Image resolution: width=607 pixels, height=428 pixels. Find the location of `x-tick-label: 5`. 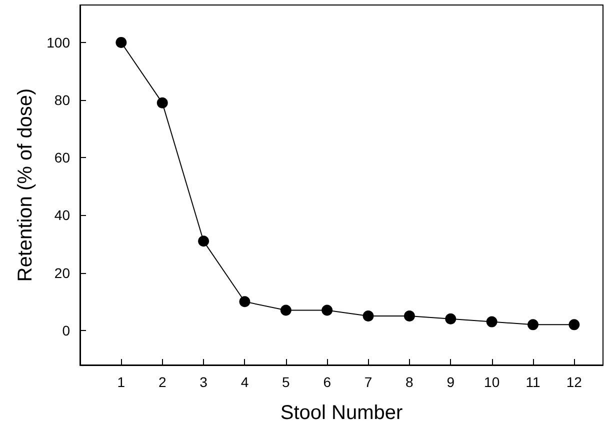

x-tick-label: 5 is located at coordinates (286, 382).